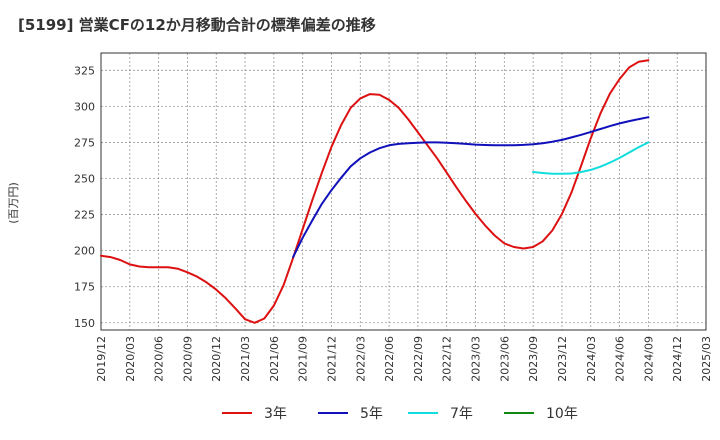  I want to click on x-tick-label: 2020/03, so click(130, 359).